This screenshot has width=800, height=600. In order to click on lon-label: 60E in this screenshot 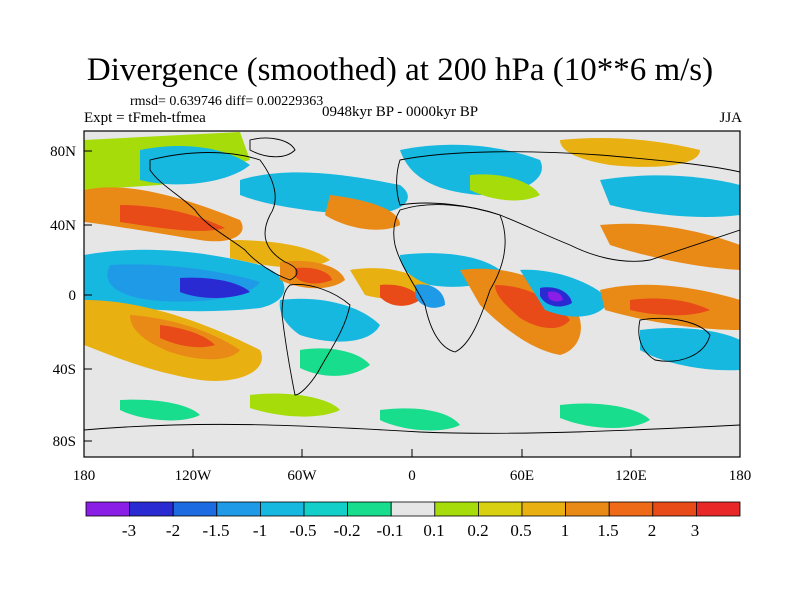, I will do `click(522, 476)`.